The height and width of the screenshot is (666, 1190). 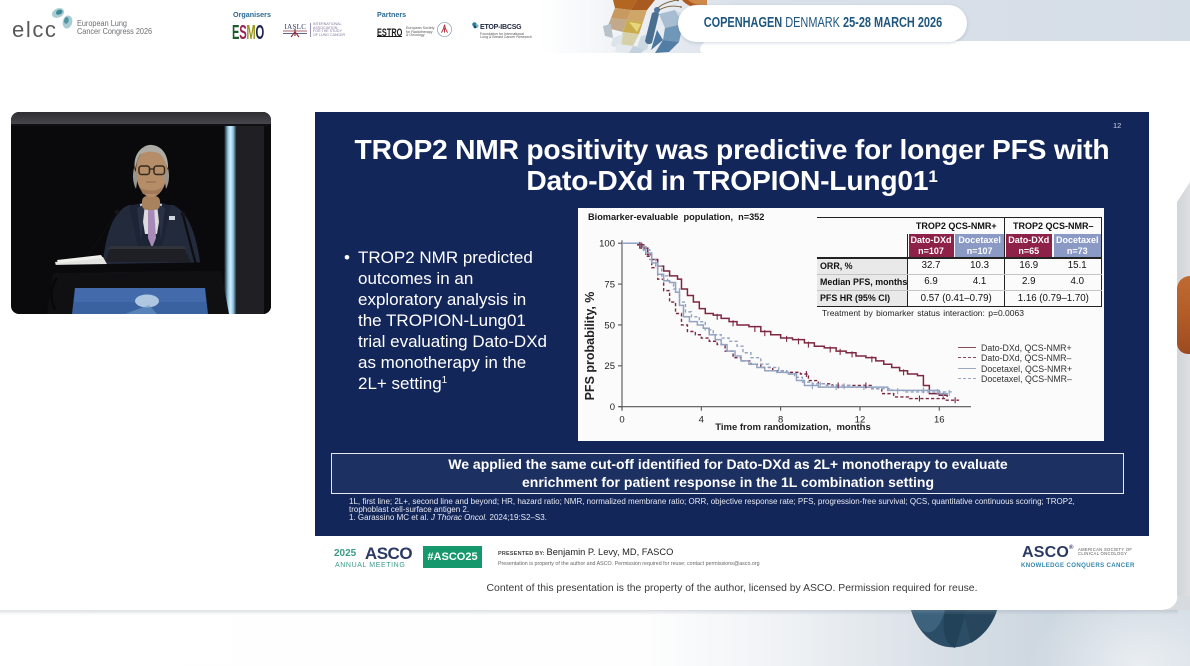 What do you see at coordinates (607, 244) in the screenshot?
I see `svg-text: 100` at bounding box center [607, 244].